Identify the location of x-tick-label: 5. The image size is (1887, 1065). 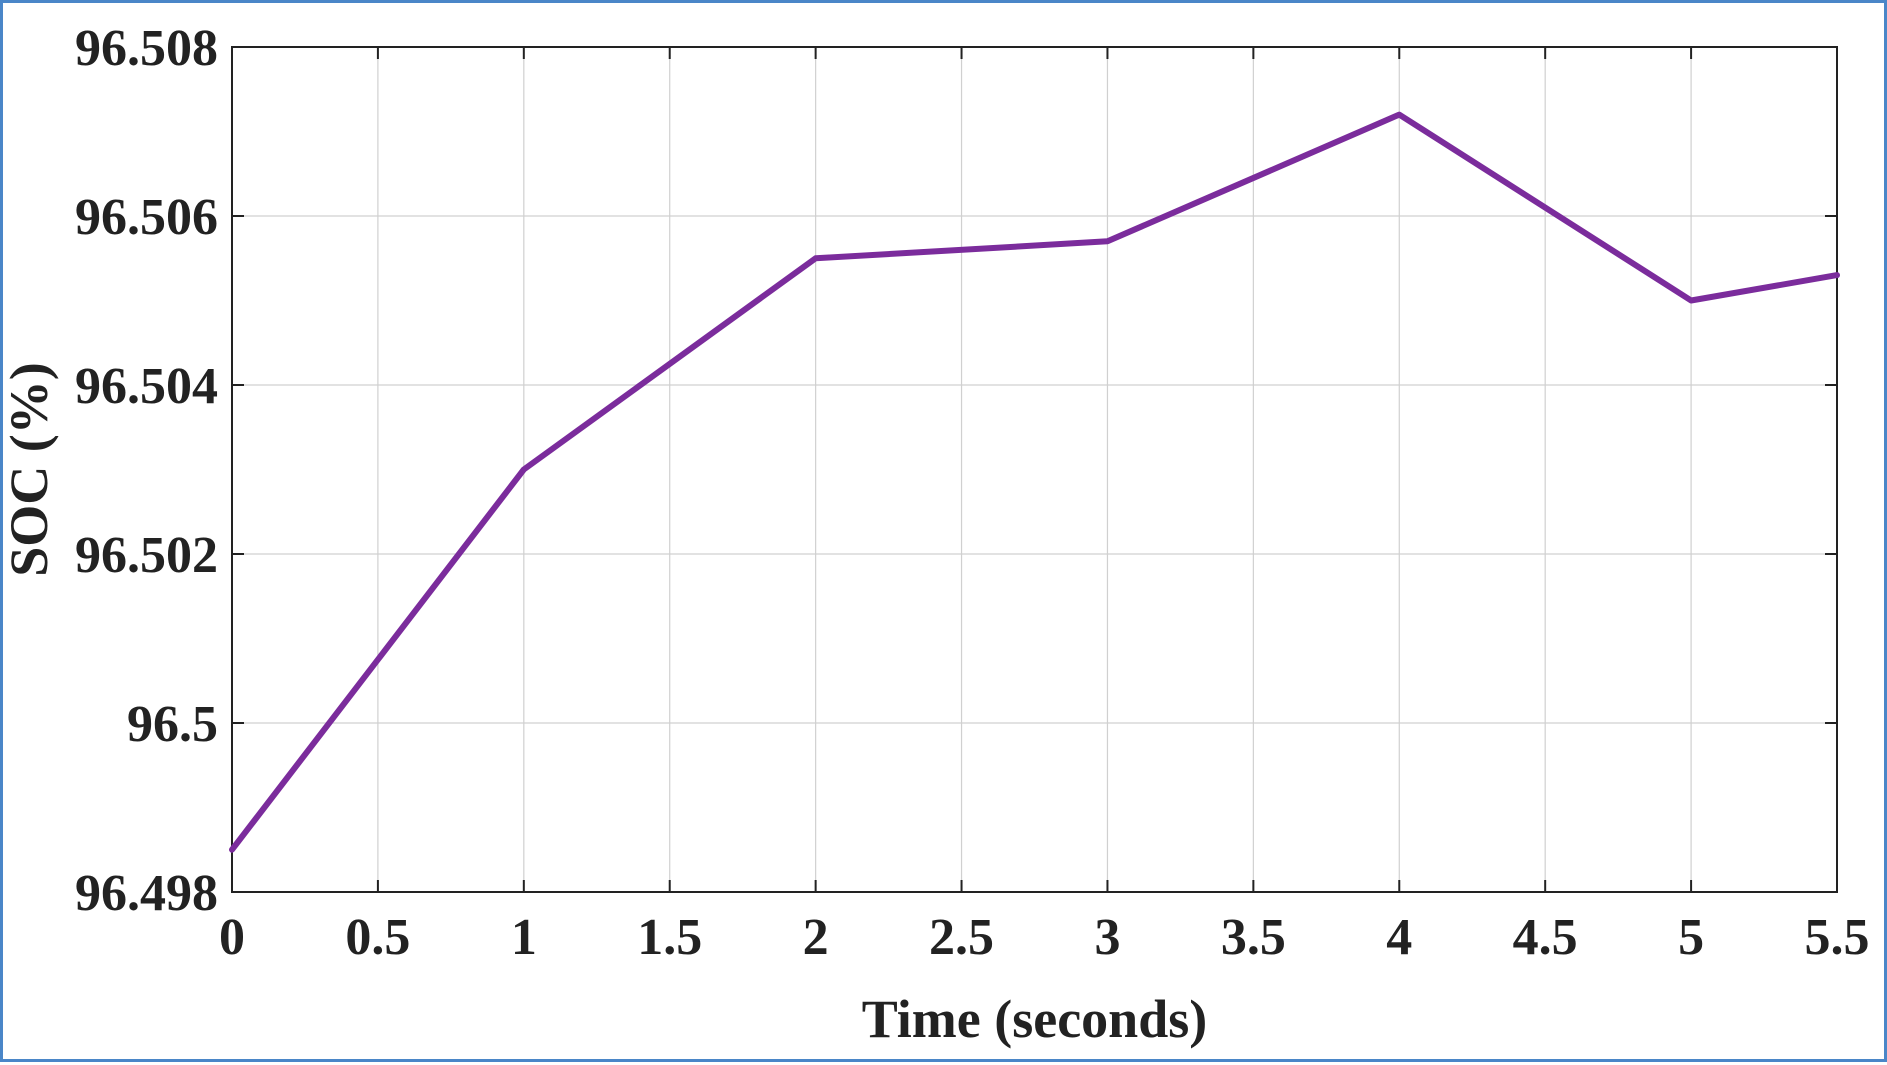
(1691, 937).